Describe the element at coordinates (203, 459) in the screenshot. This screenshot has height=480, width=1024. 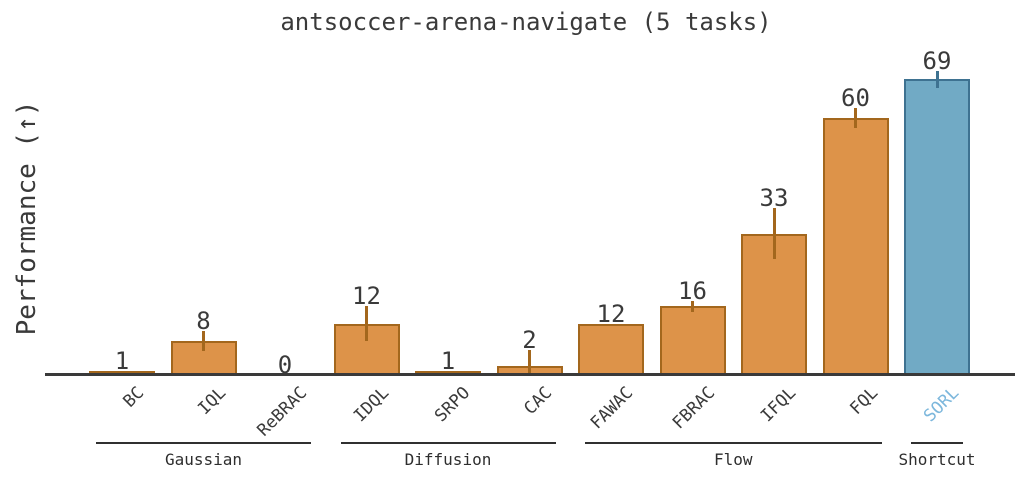
I see `group-label: Gaussian` at that location.